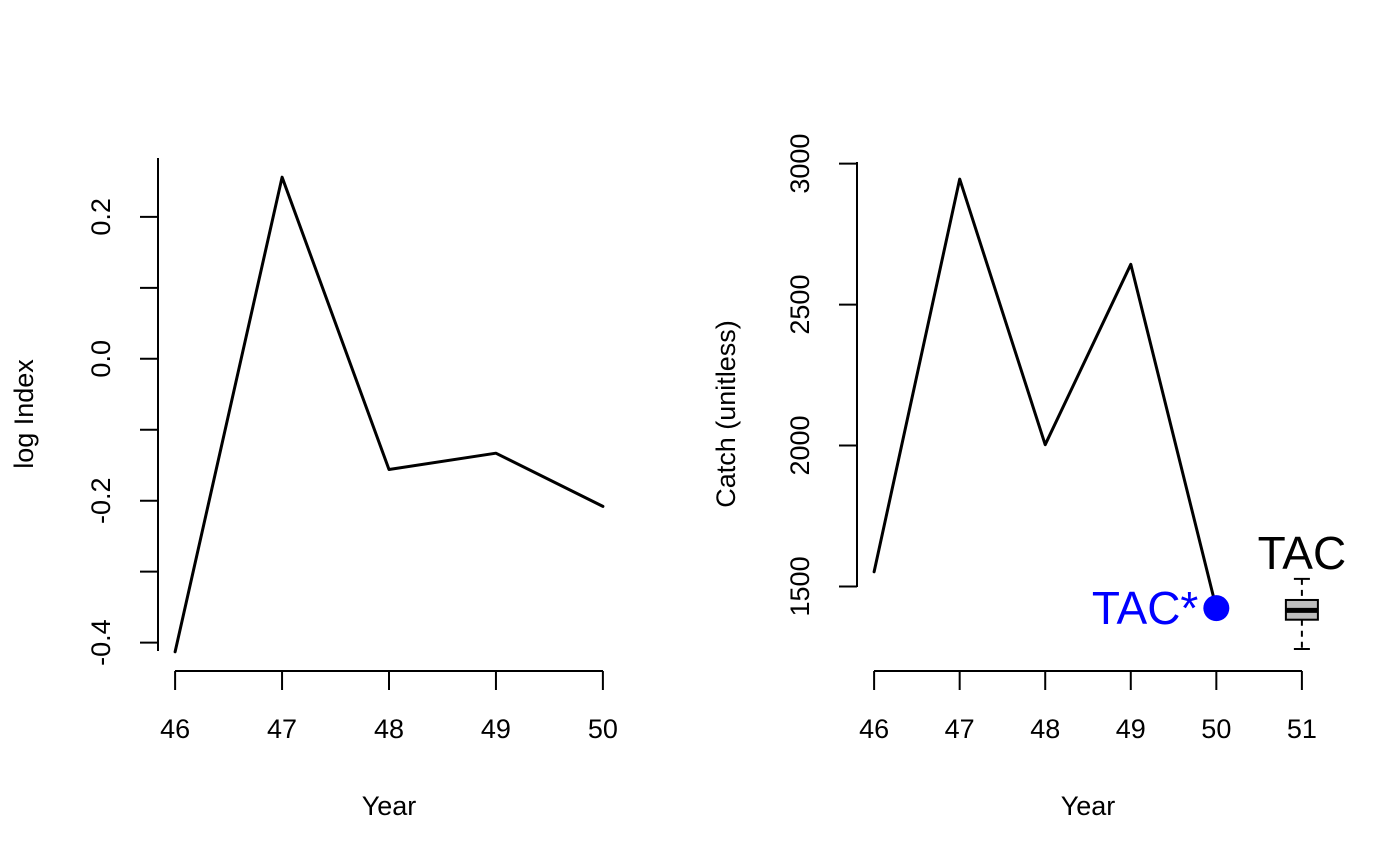  Describe the element at coordinates (1302, 729) in the screenshot. I see `x-tick-label: 51` at that location.